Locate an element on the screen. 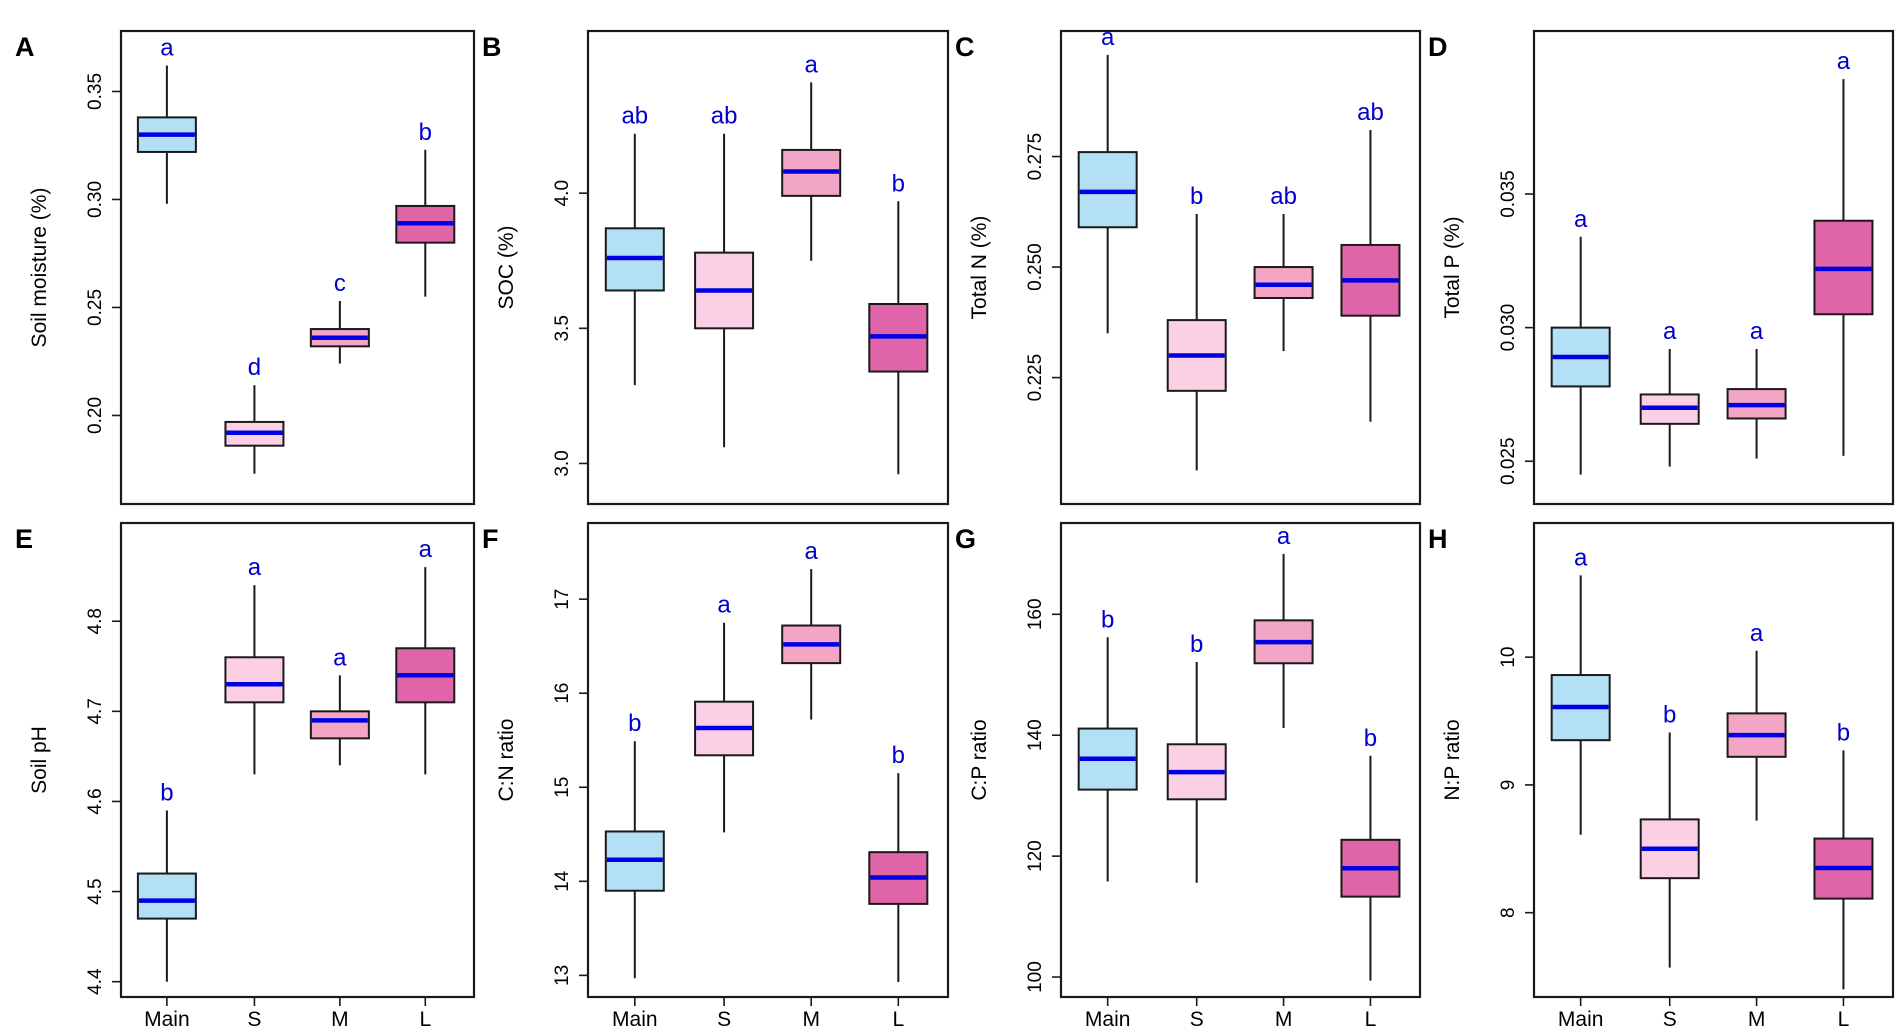 The image size is (1904, 1029). panel-e: E Soil pH 4.4 4.5 4.6 4.7 4.8 b a a a Main S M L is located at coordinates (245, 775).